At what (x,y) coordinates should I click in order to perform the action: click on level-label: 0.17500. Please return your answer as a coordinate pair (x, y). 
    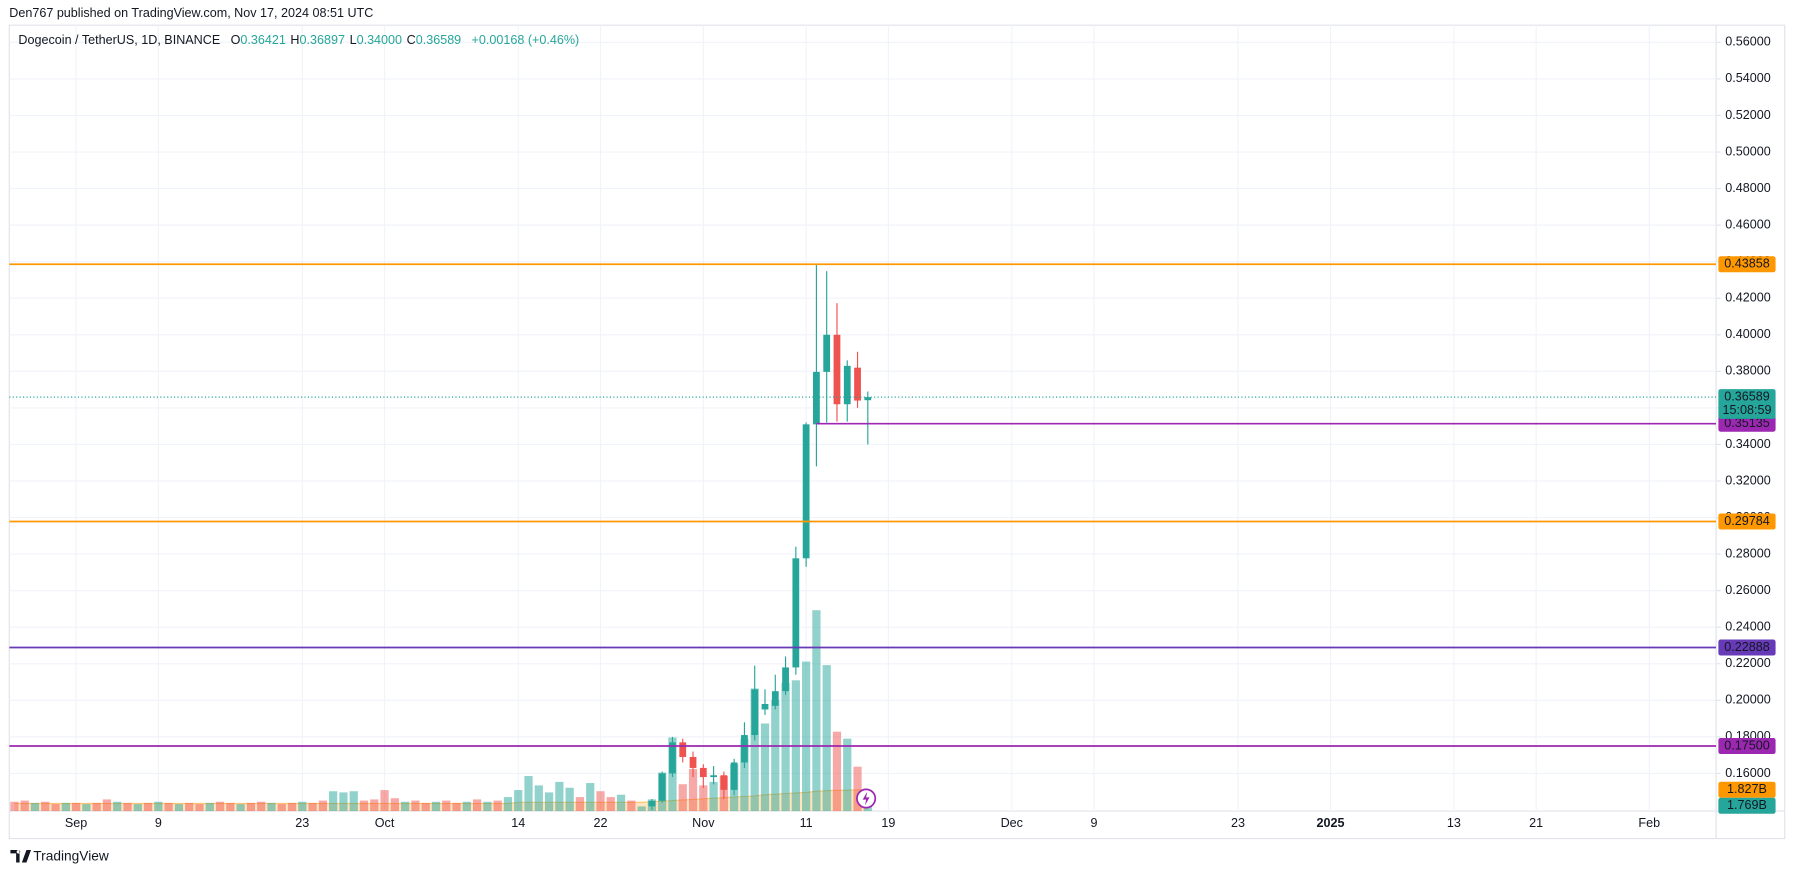
    Looking at the image, I should click on (1746, 745).